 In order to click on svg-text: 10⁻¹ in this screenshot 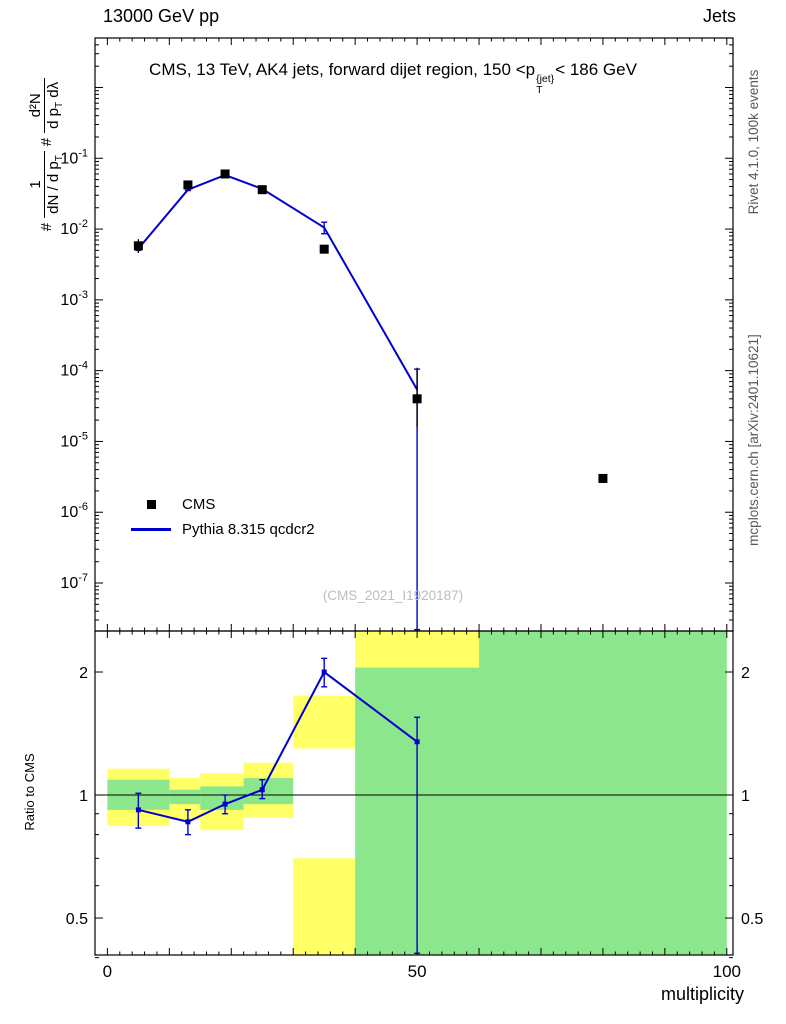, I will do `click(74, 157)`.